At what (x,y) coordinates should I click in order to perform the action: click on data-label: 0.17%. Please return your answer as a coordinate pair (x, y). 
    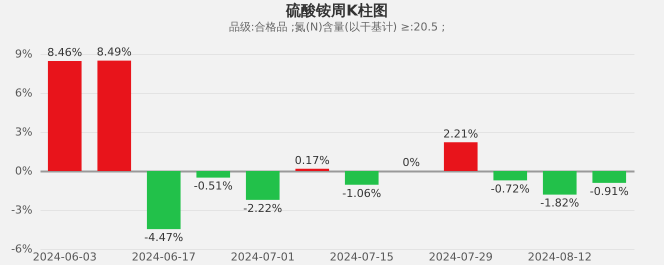
    Looking at the image, I should click on (312, 160).